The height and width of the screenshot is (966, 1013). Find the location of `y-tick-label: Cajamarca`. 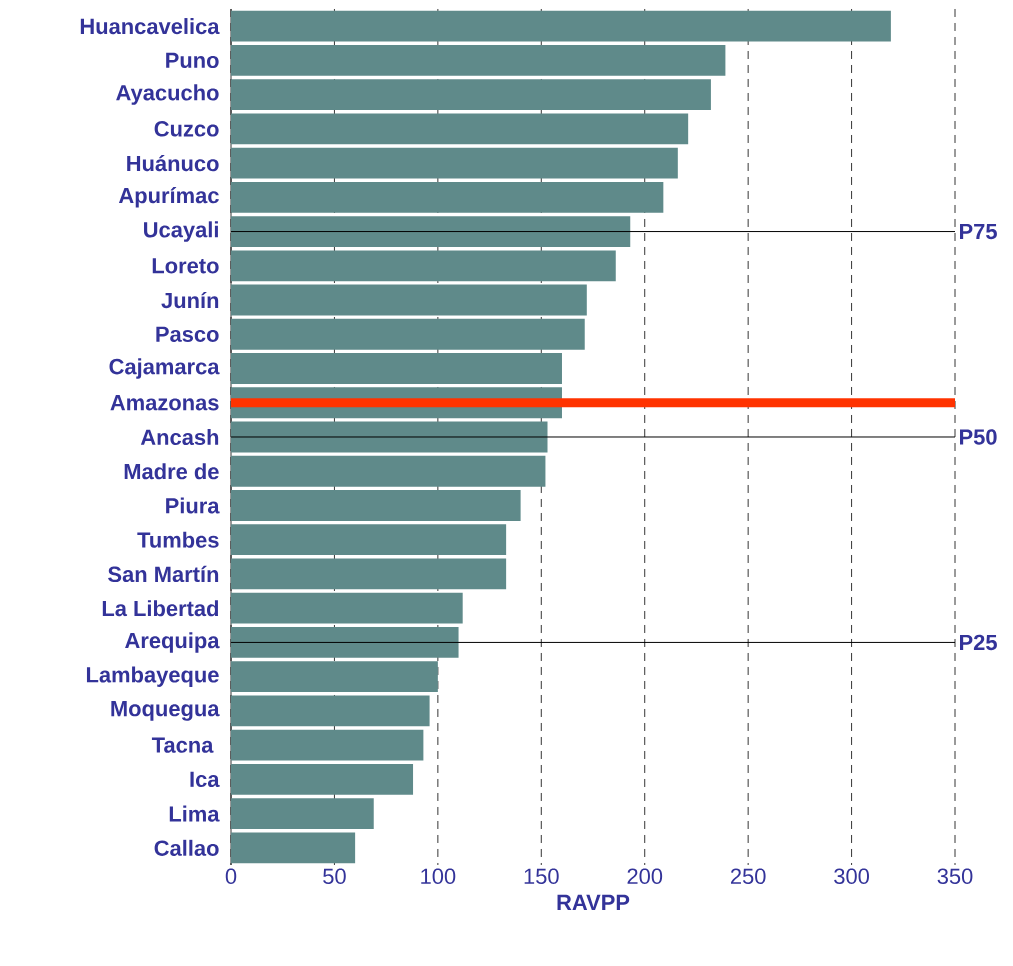

y-tick-label: Cajamarca is located at coordinates (164, 368).